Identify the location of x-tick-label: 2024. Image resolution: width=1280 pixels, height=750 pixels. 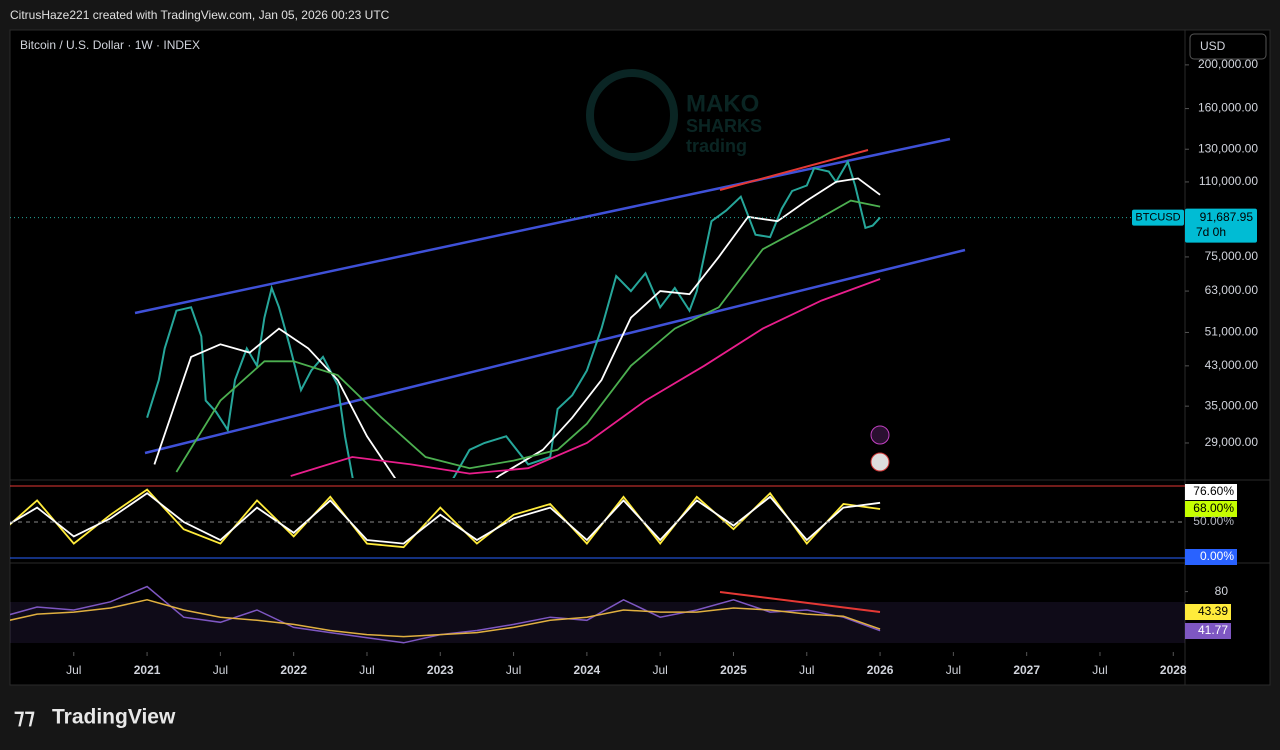
(587, 670).